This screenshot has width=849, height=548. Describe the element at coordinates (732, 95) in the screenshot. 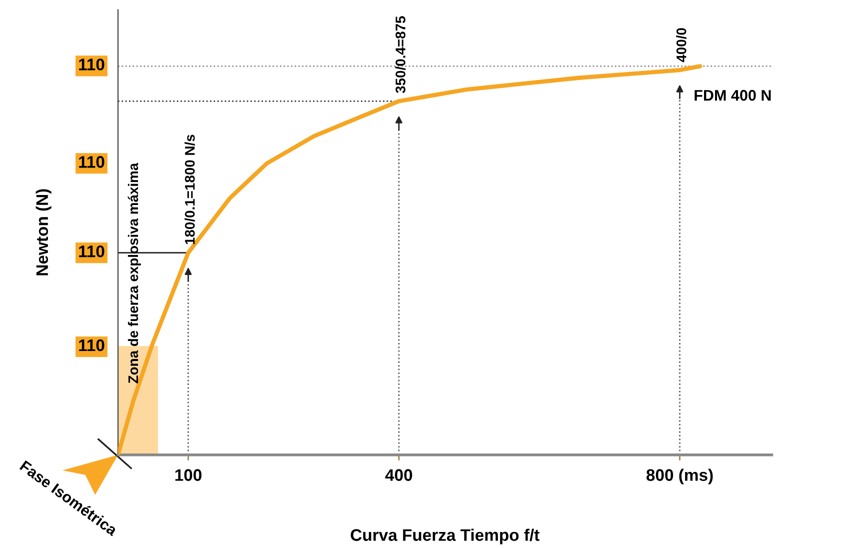

I see `ref-line-label: FDM 400 N` at that location.